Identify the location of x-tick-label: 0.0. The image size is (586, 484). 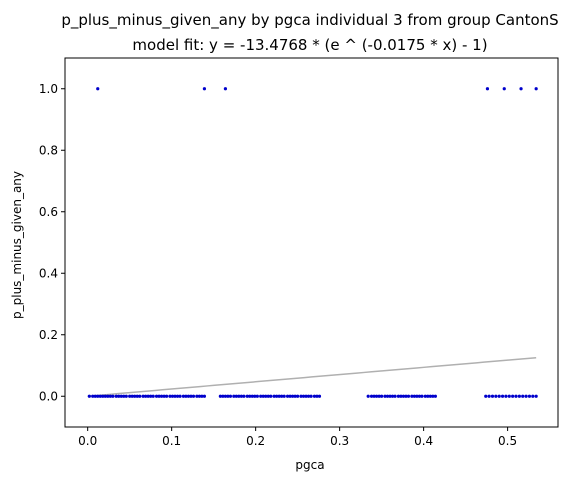
(87, 441).